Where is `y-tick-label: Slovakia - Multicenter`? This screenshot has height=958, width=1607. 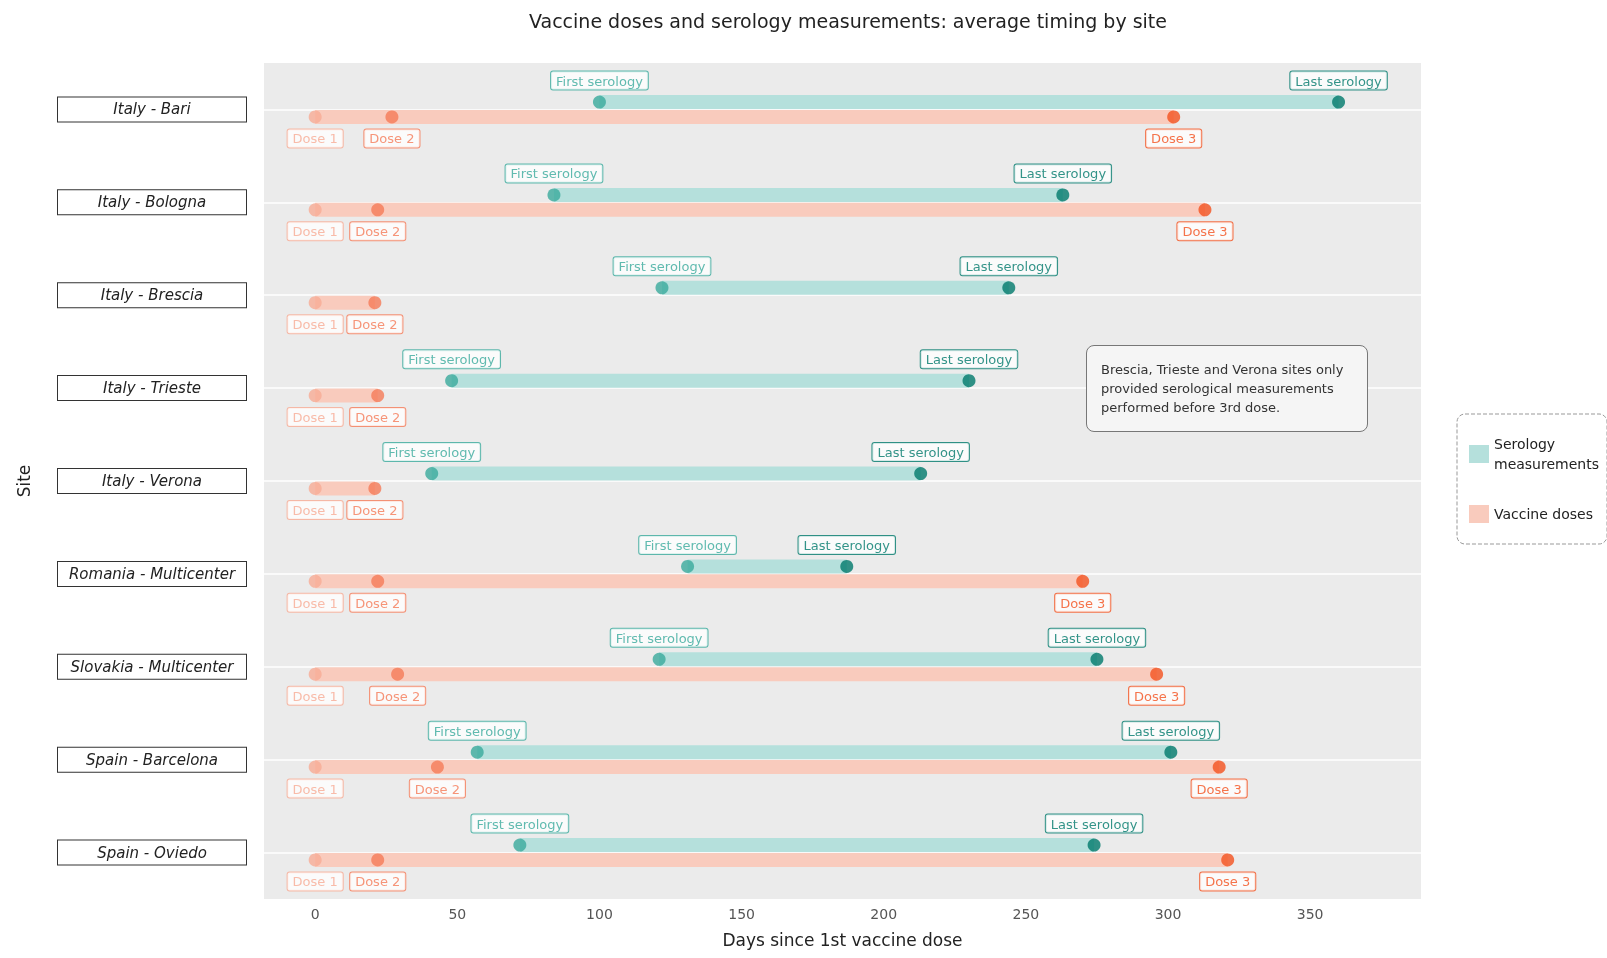 y-tick-label: Slovakia - Multicenter is located at coordinates (152, 666).